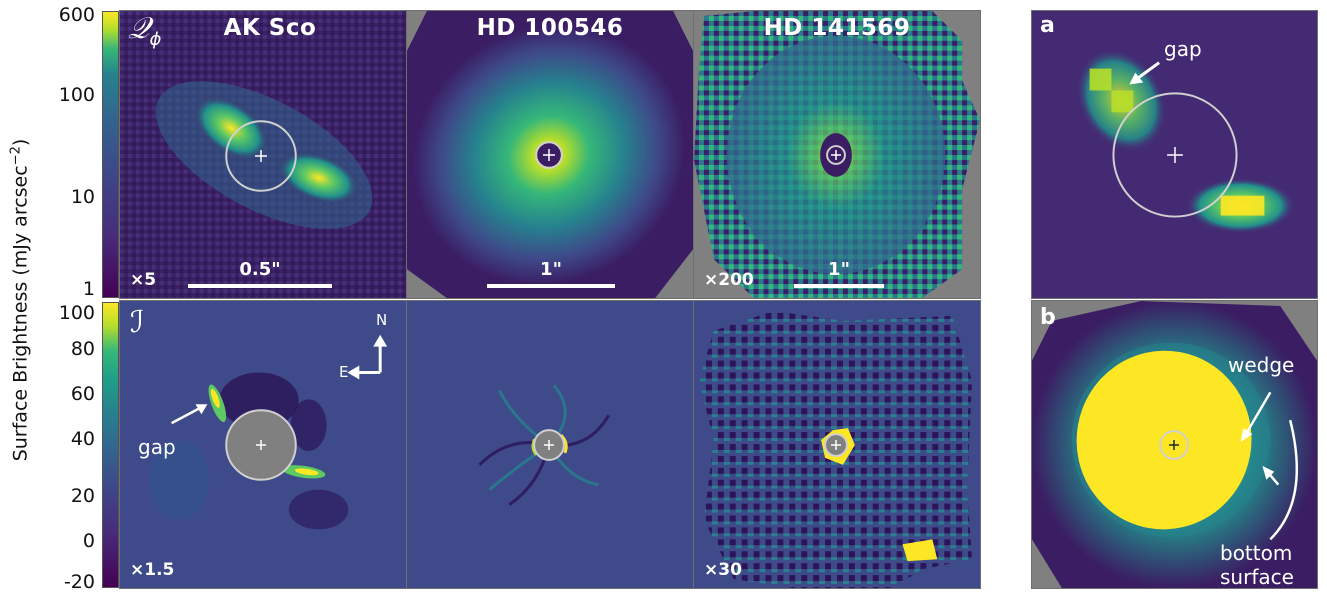  Describe the element at coordinates (110, 154) in the screenshot. I see `top-colorbar` at that location.